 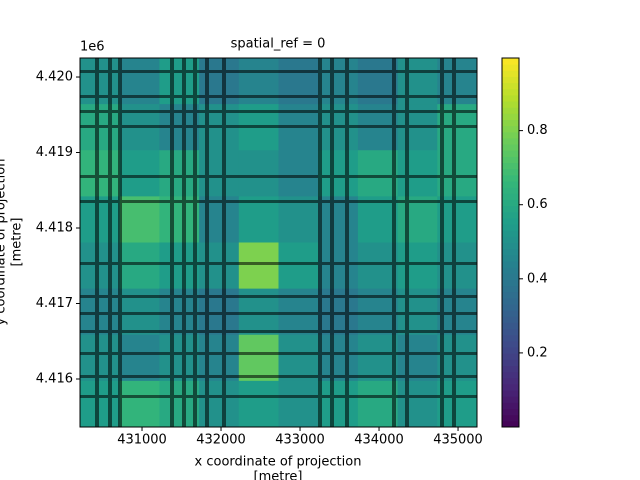 I want to click on x-tick-label: 431000, so click(x=142, y=440).